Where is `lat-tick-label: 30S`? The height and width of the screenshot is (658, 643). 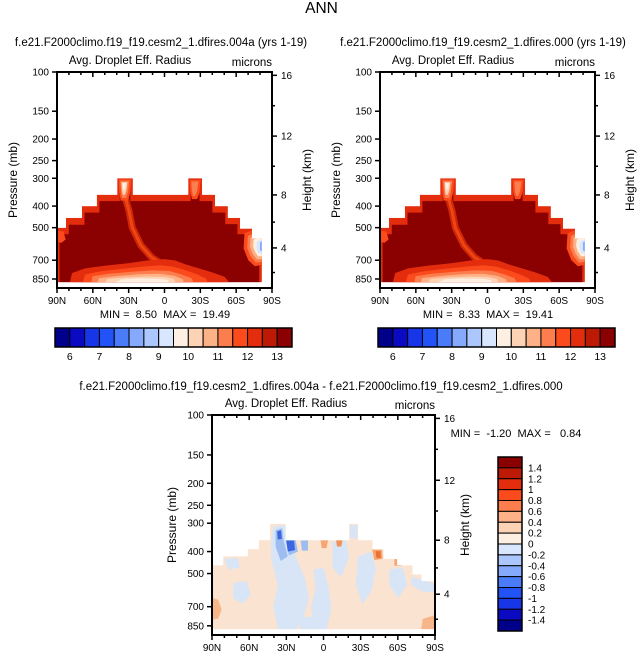 lat-tick-label: 30S is located at coordinates (200, 301).